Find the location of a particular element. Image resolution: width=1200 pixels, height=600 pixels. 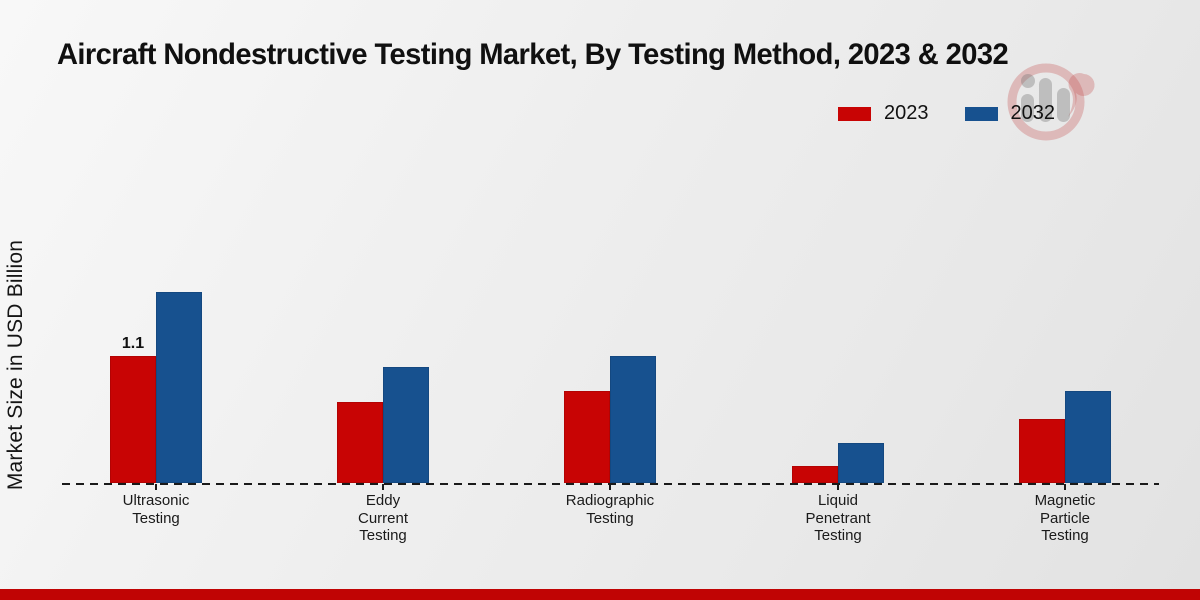

legend-item-2032: 2032 is located at coordinates (1010, 113).